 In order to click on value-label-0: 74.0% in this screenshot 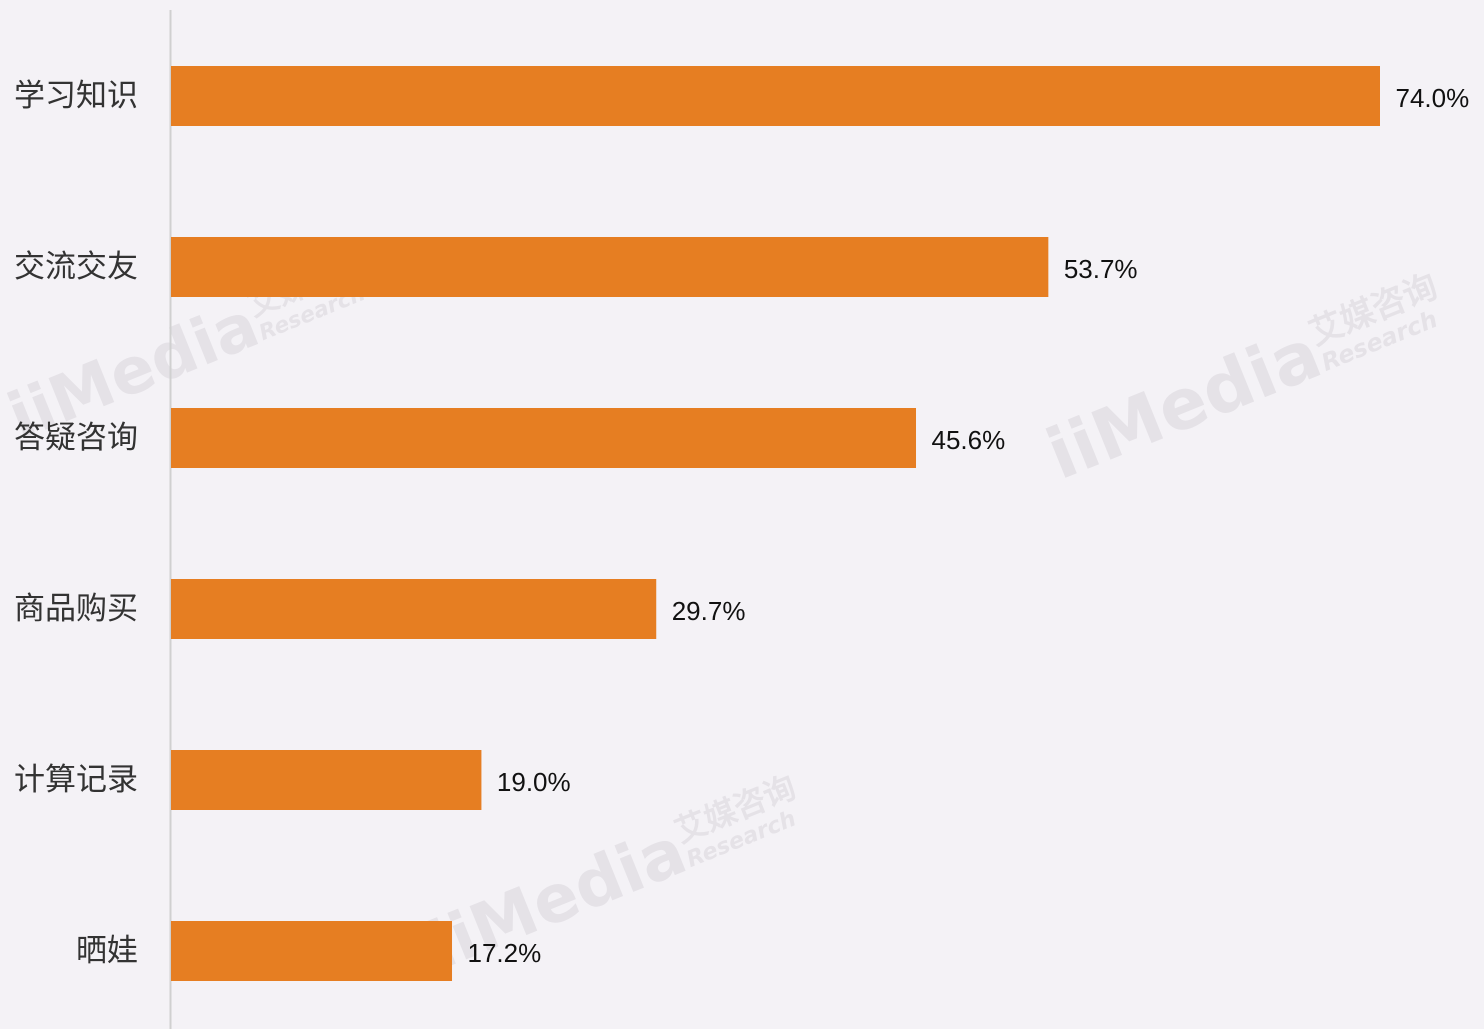, I will do `click(1433, 98)`.